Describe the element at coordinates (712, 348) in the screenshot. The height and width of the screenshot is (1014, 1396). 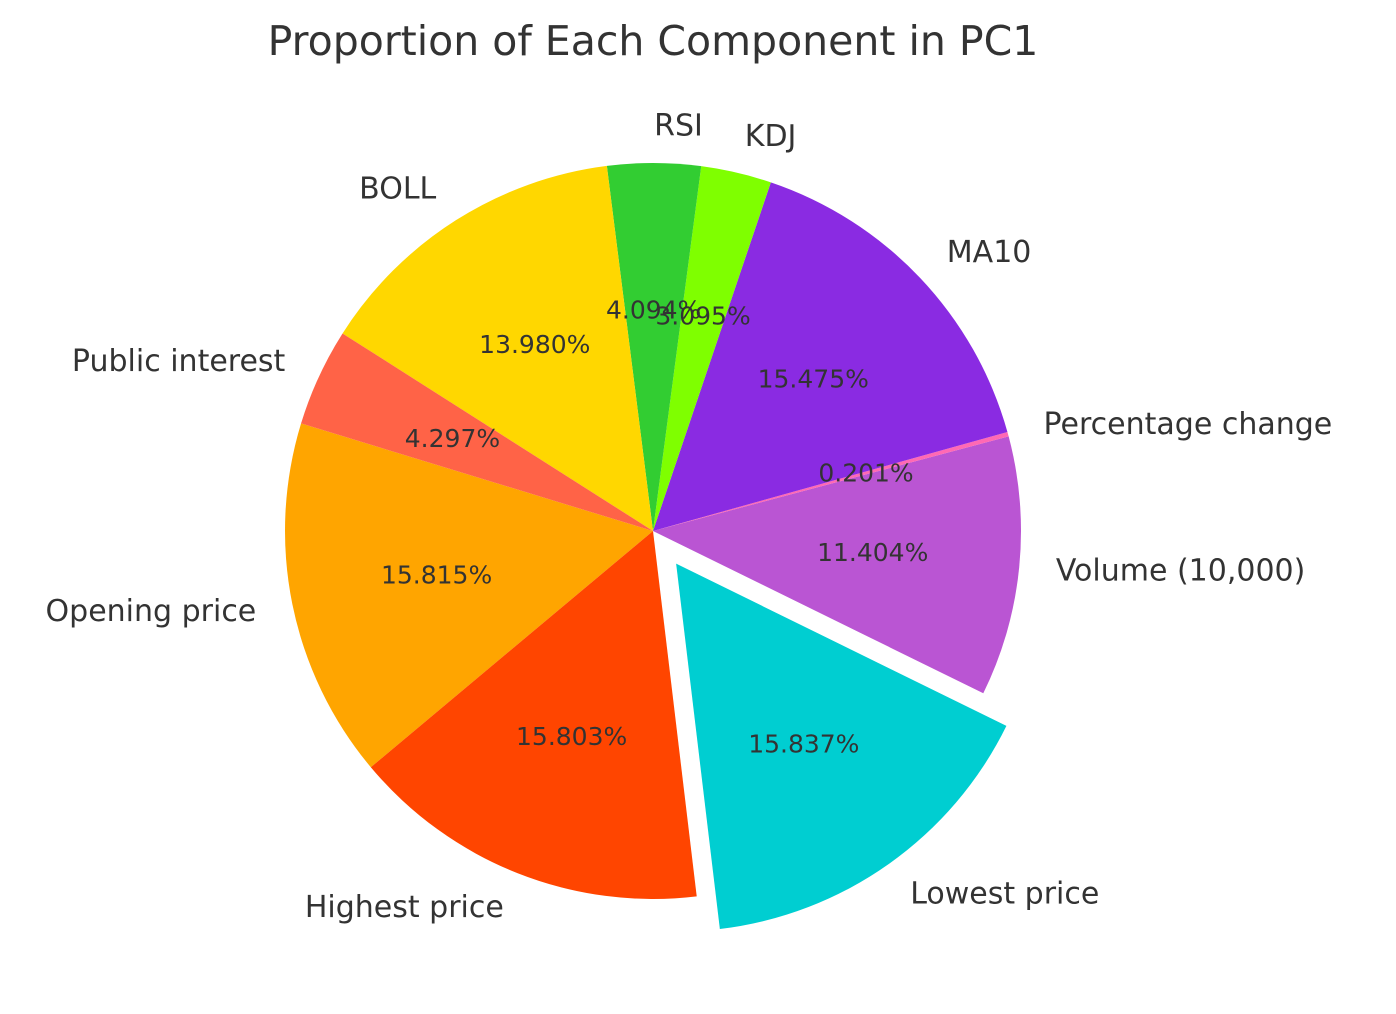
I see `pie-slice-kdj` at that location.